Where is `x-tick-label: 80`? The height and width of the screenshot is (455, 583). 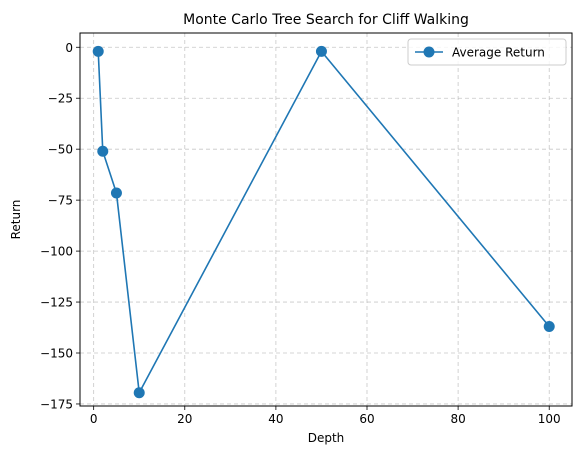 x-tick-label: 80 is located at coordinates (457, 419).